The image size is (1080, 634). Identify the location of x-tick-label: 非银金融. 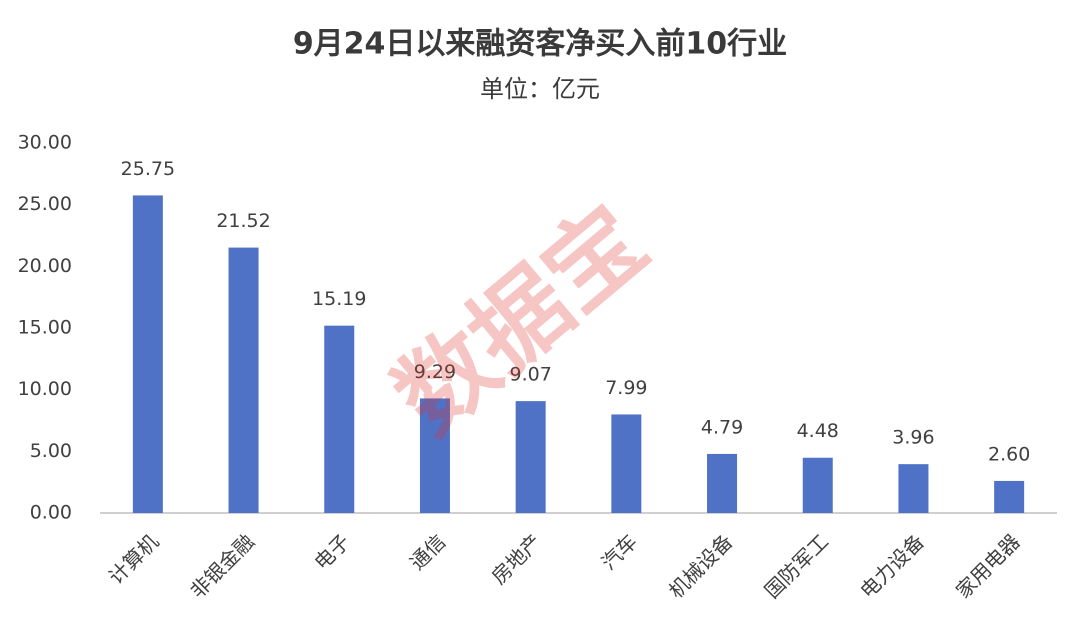
(222, 566).